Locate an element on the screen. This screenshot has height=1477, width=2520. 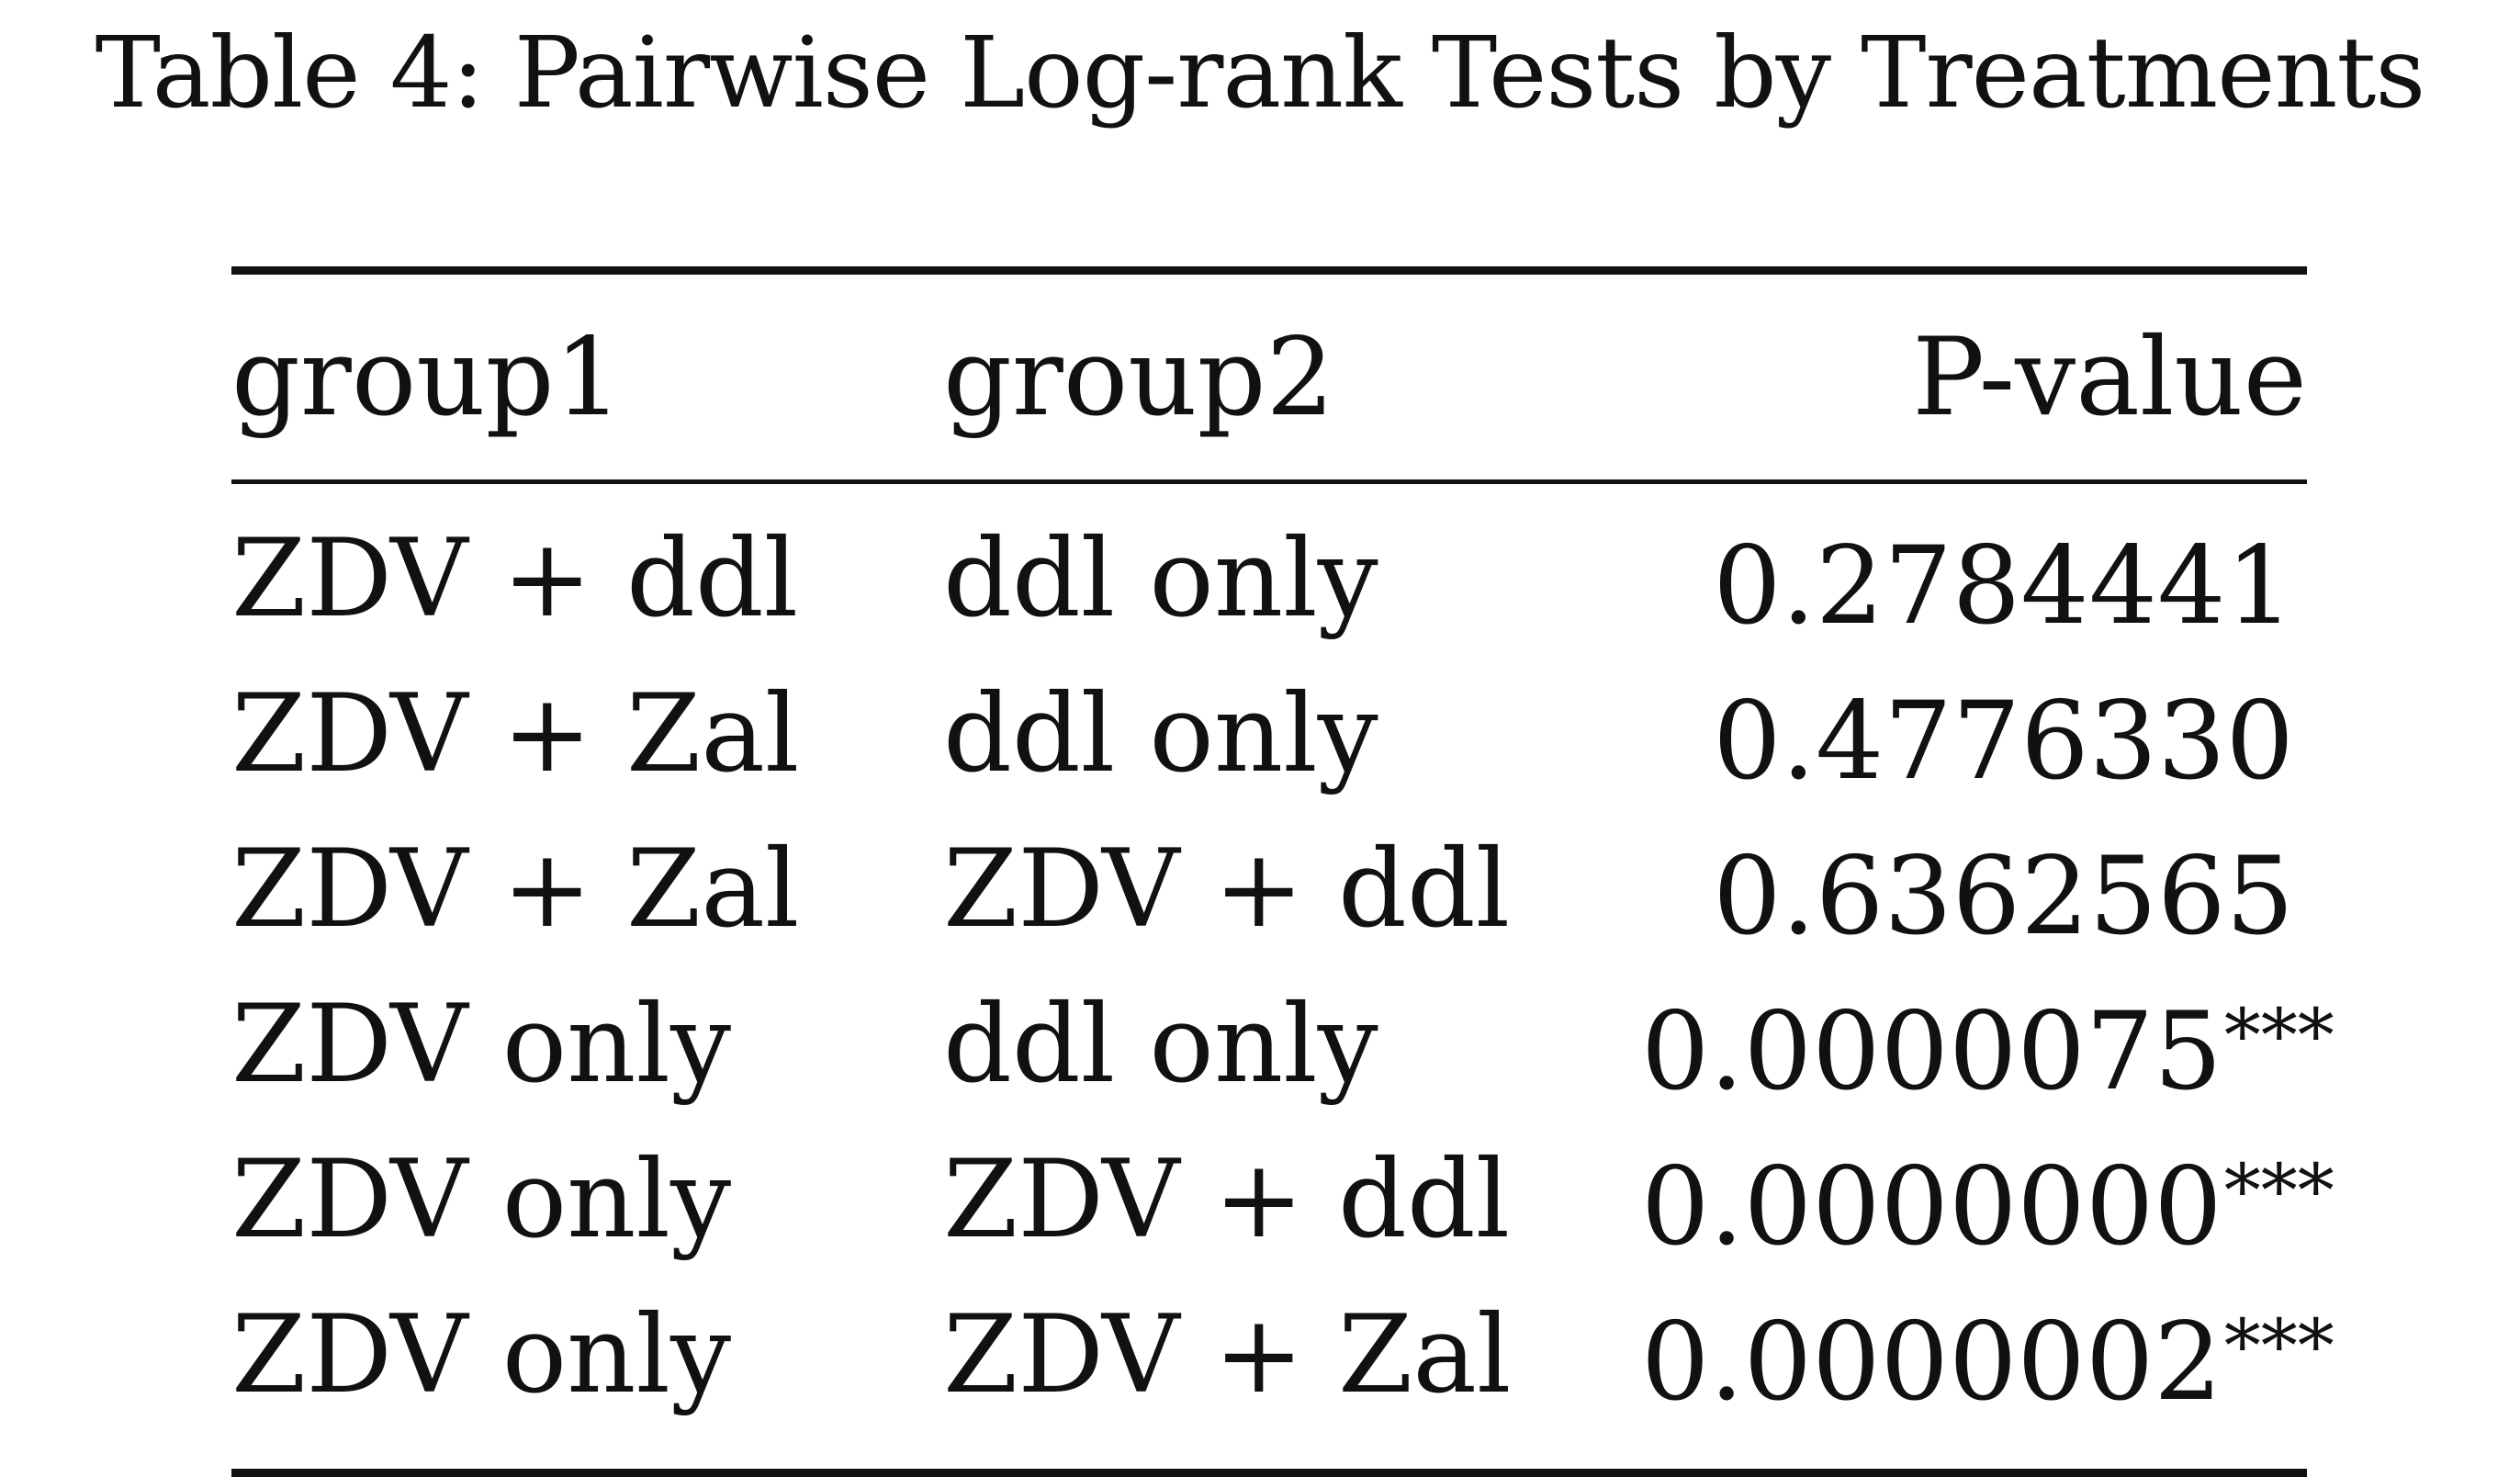
table-row: ZDV only ddl only 0.0000075*** is located at coordinates (1282, 1044).